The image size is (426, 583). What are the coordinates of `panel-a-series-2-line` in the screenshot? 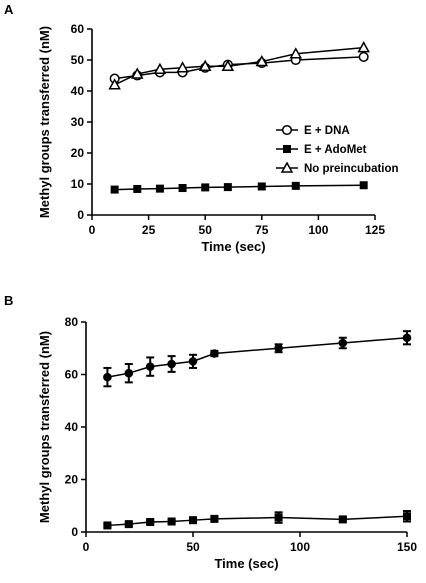 It's located at (239, 187).